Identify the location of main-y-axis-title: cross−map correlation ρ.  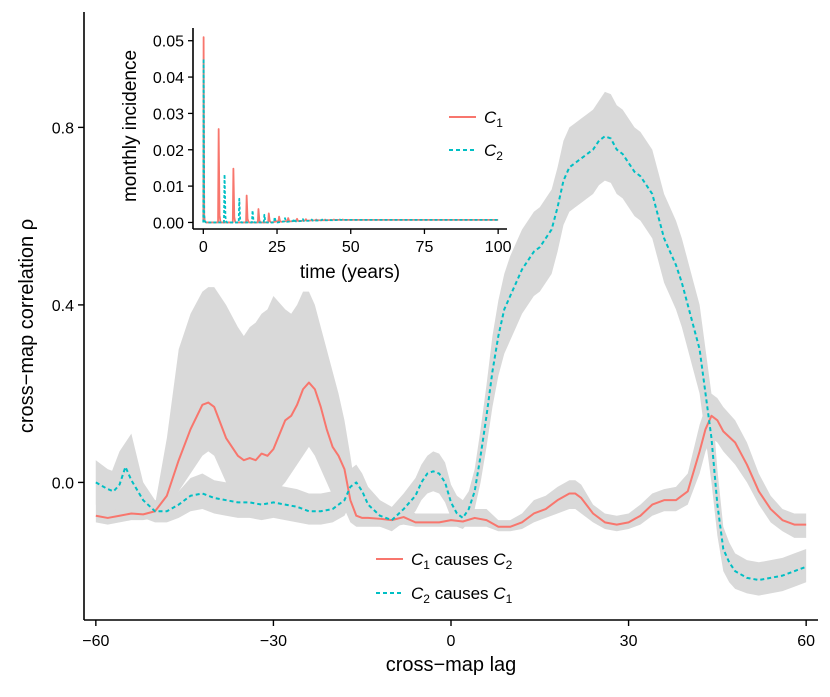
(27, 326).